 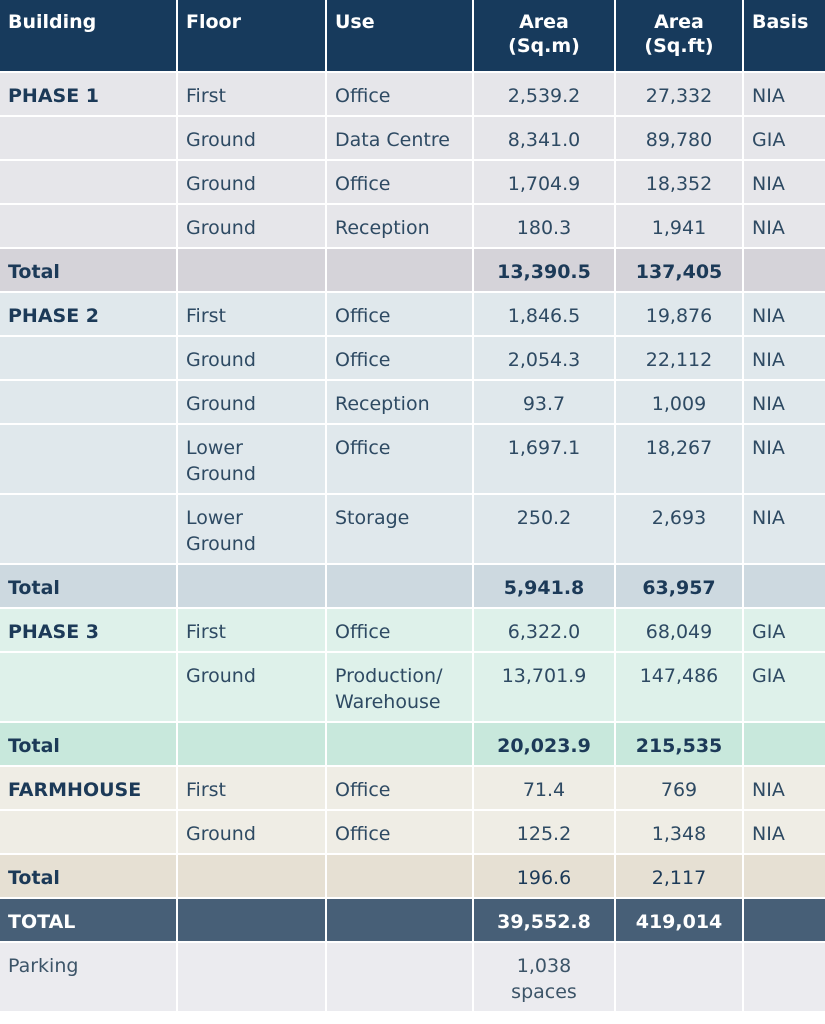 I want to click on table-row: Ground Reception 180.3 1,941 NIA, so click(x=412, y=226).